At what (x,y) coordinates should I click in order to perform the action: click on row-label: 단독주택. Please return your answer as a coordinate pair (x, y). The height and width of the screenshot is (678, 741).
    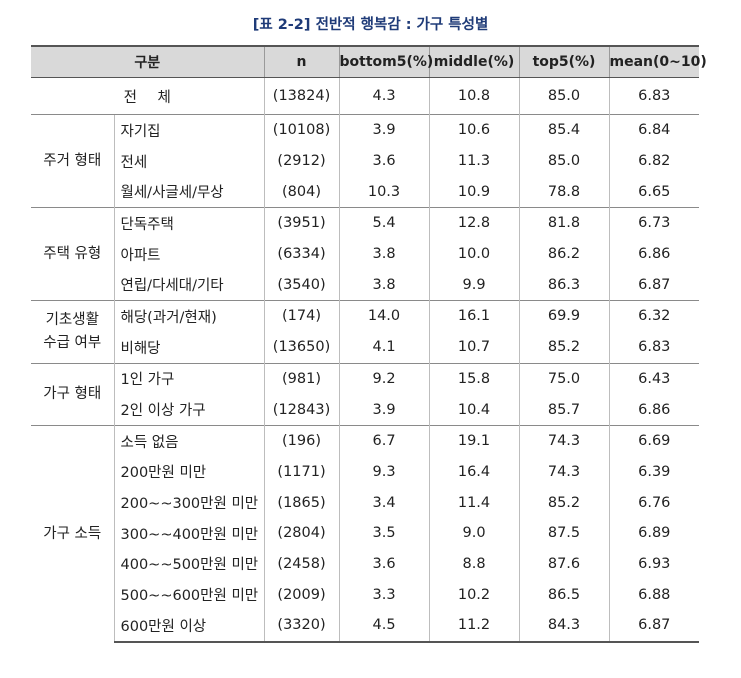
    Looking at the image, I should click on (189, 223).